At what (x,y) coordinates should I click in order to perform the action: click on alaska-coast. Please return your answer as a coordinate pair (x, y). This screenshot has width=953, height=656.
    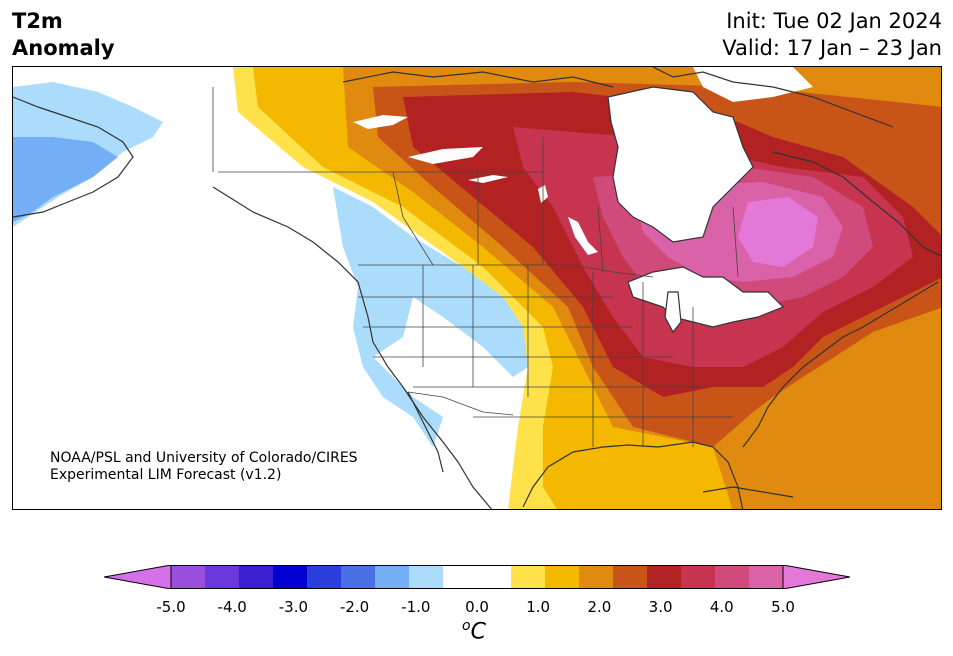
    Looking at the image, I should click on (73, 157).